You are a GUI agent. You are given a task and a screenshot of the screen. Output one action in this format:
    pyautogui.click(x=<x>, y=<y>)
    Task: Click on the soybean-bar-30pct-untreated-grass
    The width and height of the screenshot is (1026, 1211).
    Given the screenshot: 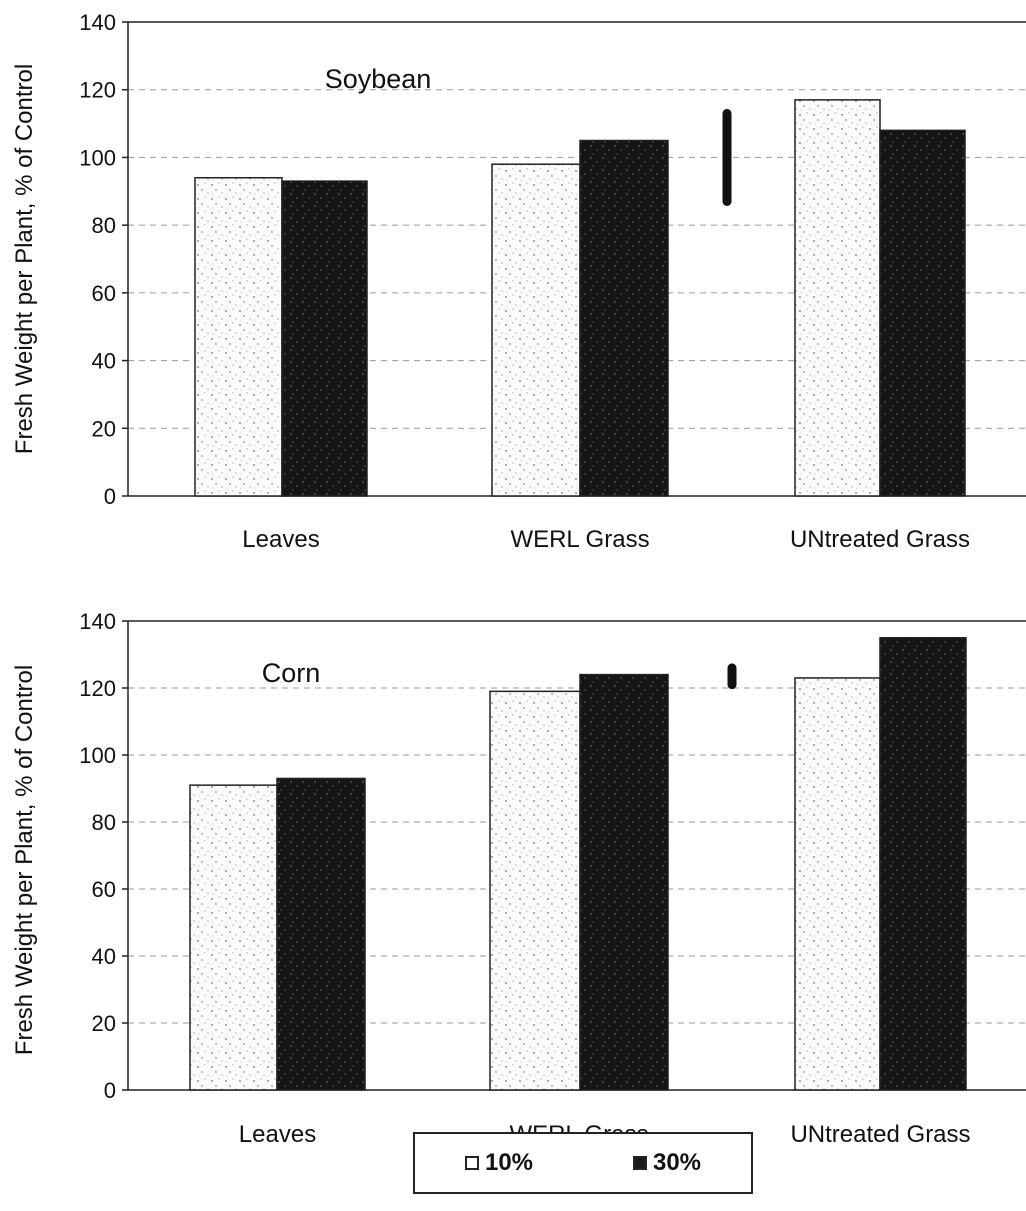 What is the action you would take?
    pyautogui.click(x=922, y=313)
    